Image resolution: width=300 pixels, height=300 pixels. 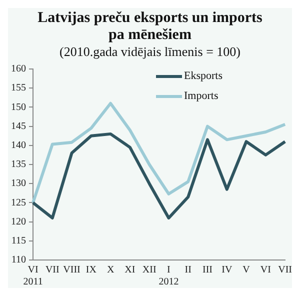 I want to click on y-tick-label: 150, so click(x=18, y=107).